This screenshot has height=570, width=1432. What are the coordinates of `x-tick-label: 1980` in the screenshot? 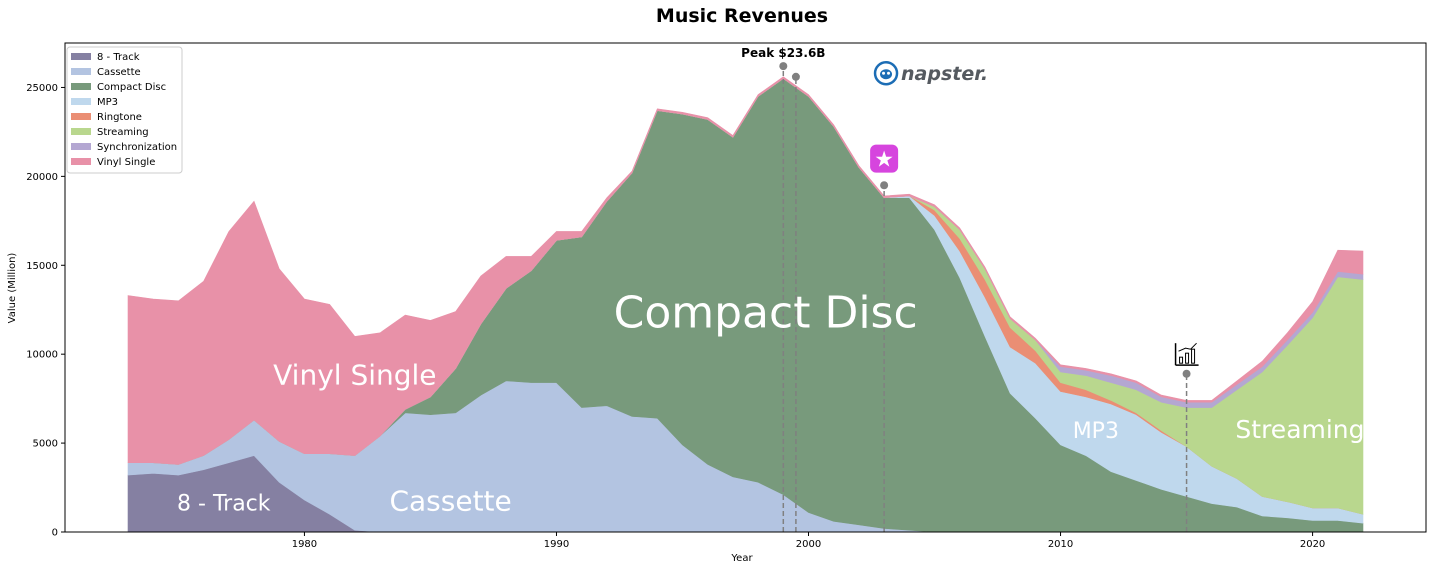 It's located at (304, 544).